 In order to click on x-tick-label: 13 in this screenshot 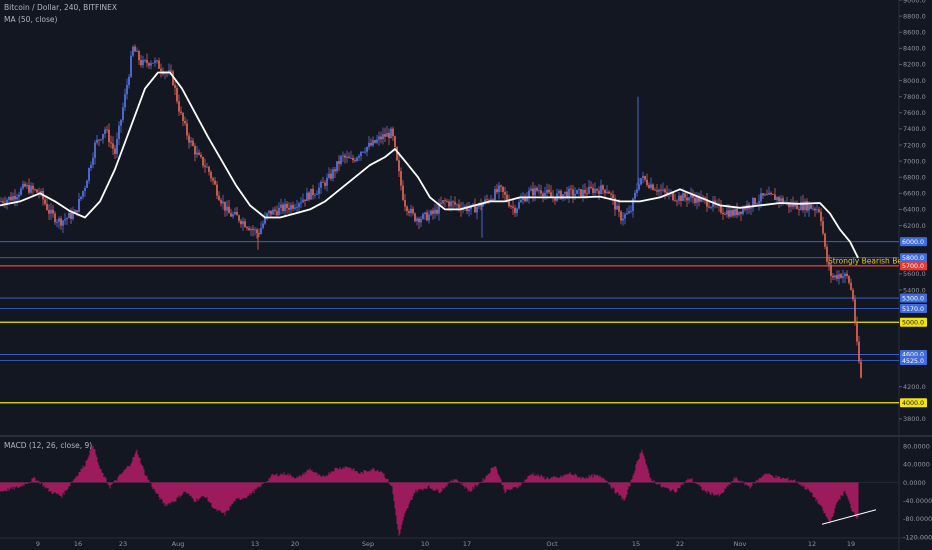, I will do `click(255, 544)`.